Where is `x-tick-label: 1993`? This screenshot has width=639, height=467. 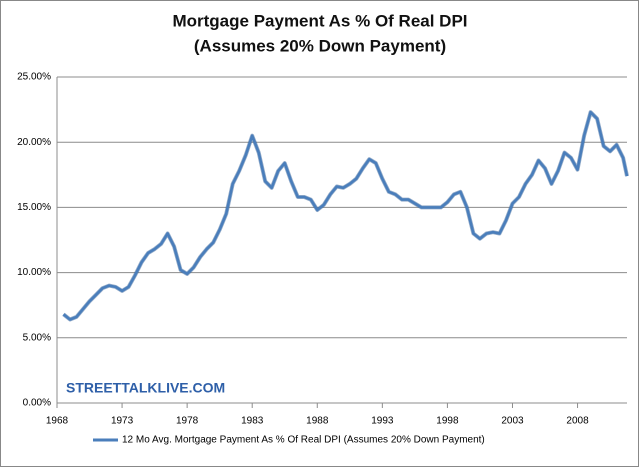
x-tick-label: 1993 is located at coordinates (382, 421).